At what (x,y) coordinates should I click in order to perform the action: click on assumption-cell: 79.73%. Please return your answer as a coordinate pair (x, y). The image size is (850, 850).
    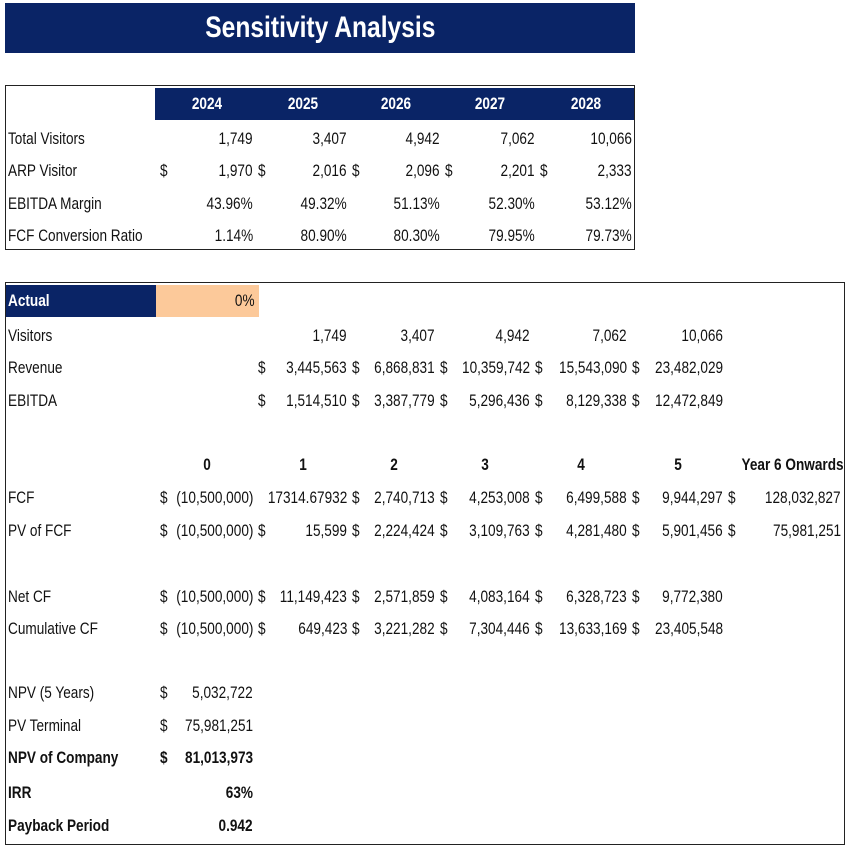
    Looking at the image, I should click on (586, 236).